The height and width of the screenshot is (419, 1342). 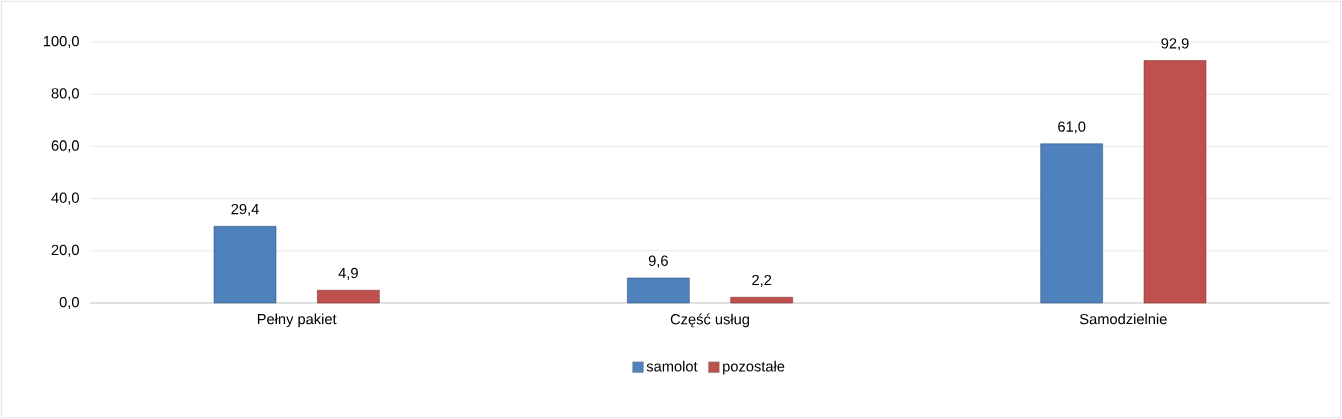 What do you see at coordinates (1175, 44) in the screenshot?
I see `data-label: 92,9` at bounding box center [1175, 44].